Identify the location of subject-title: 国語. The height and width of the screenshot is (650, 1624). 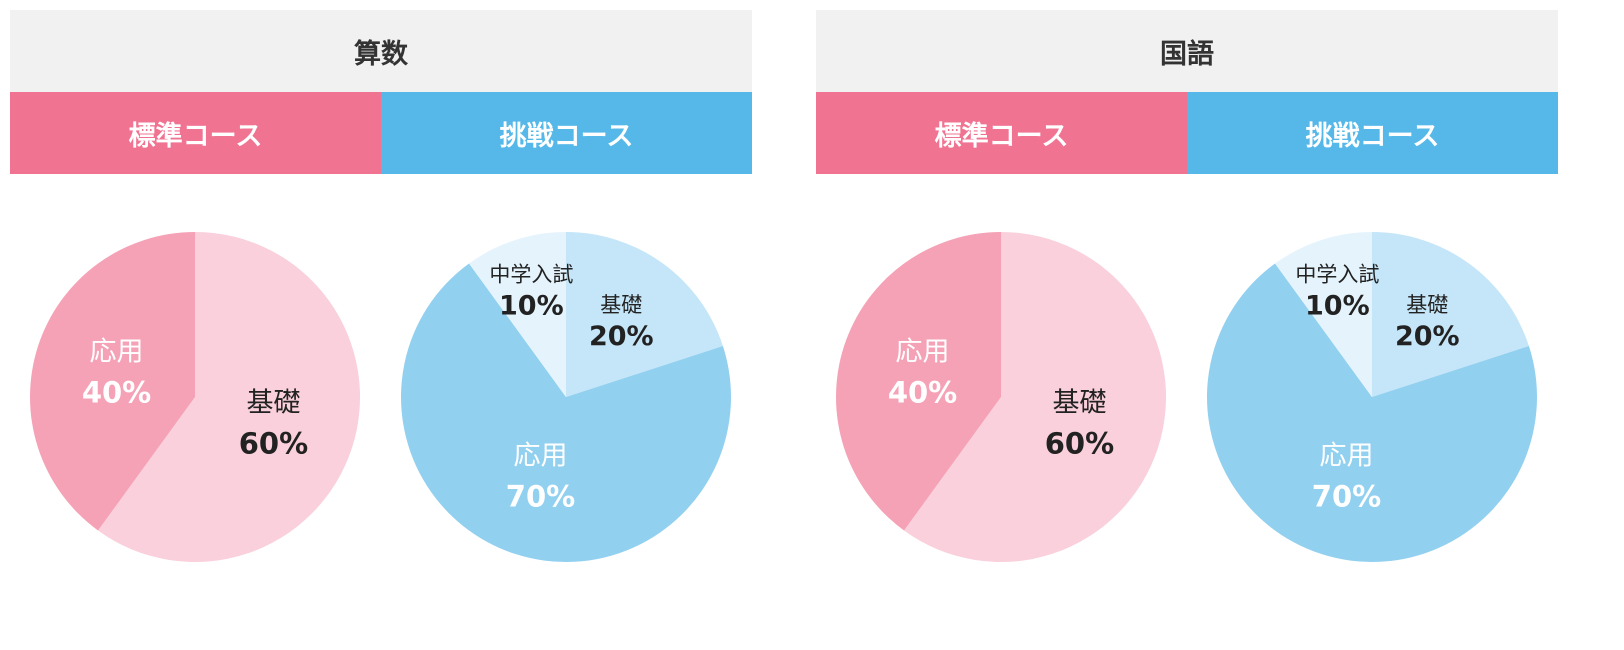
(1187, 51).